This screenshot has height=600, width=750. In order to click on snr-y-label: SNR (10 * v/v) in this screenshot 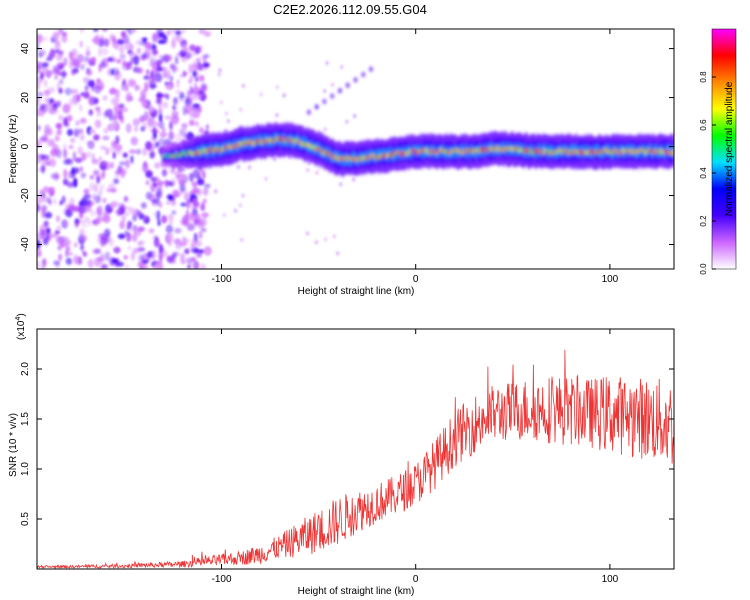, I will do `click(13, 445)`.